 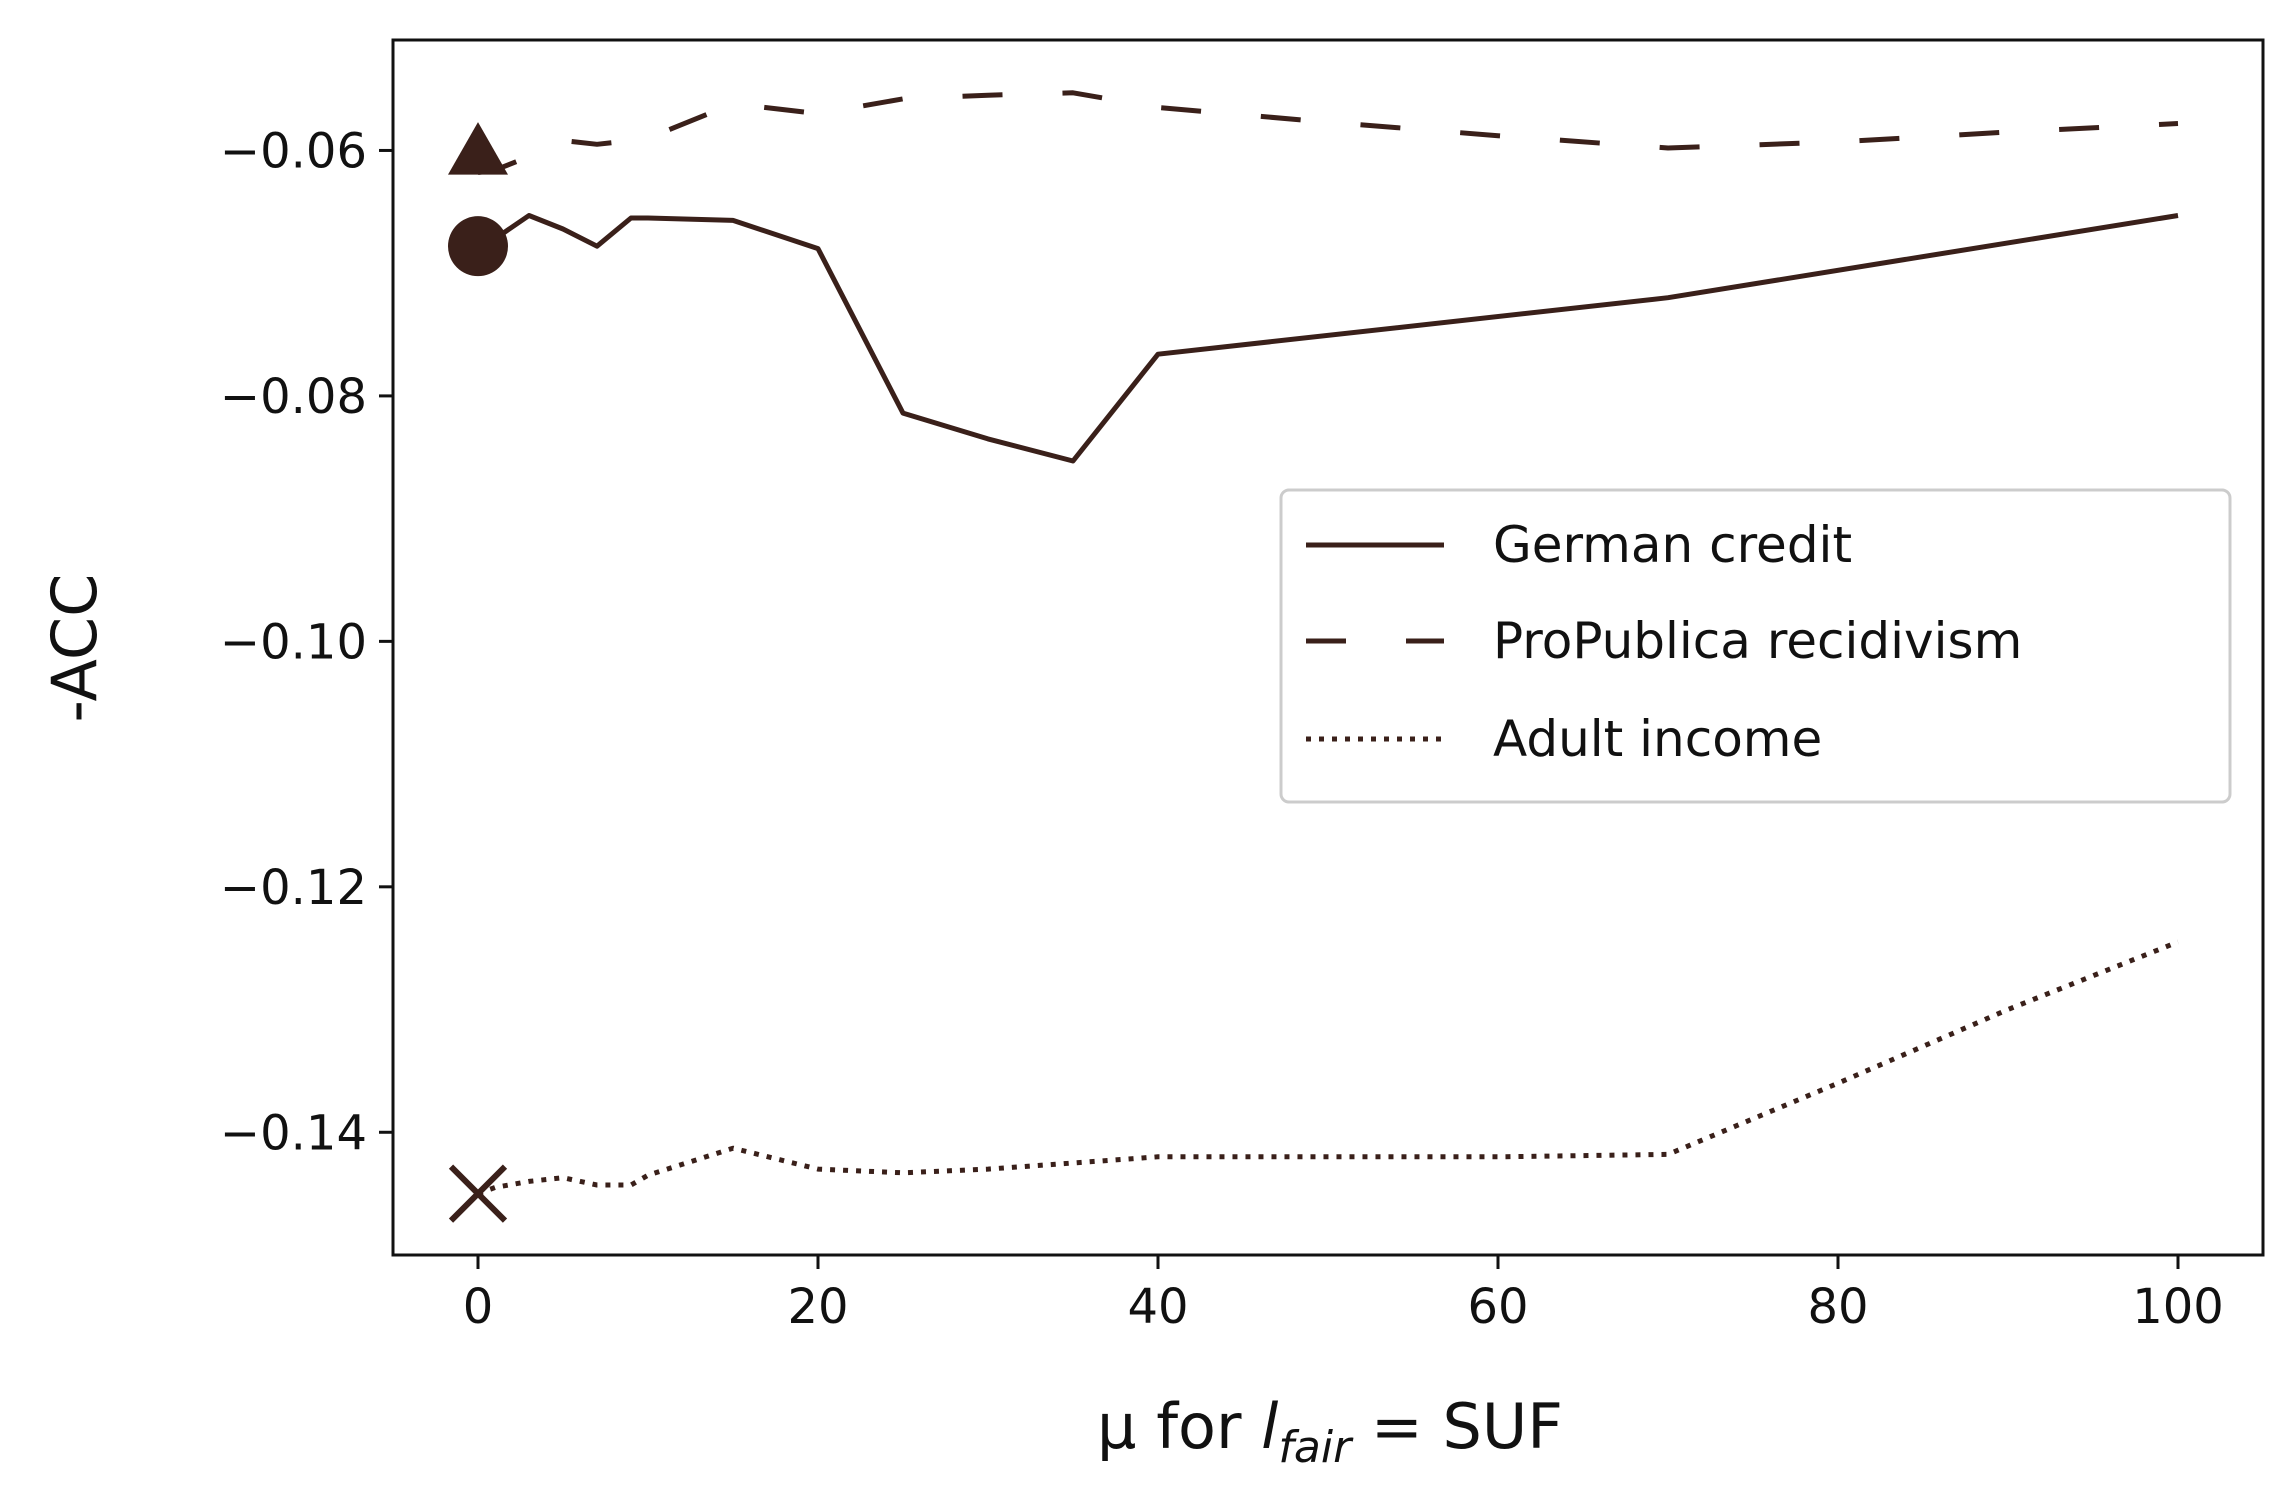 I want to click on x-tick-label: 60, so click(x=1497, y=1307).